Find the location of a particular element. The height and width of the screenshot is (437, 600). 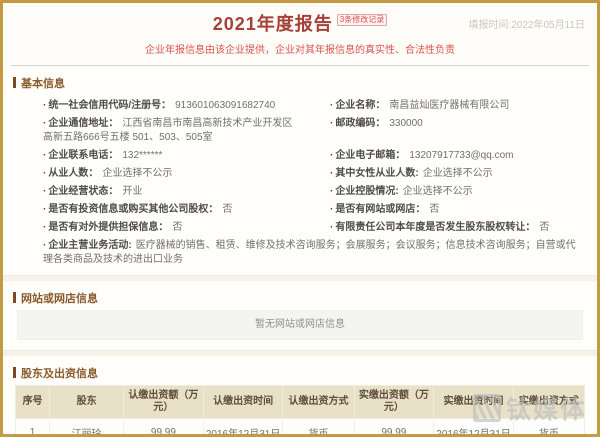

cell-paid-method: 货币 is located at coordinates (549, 426).